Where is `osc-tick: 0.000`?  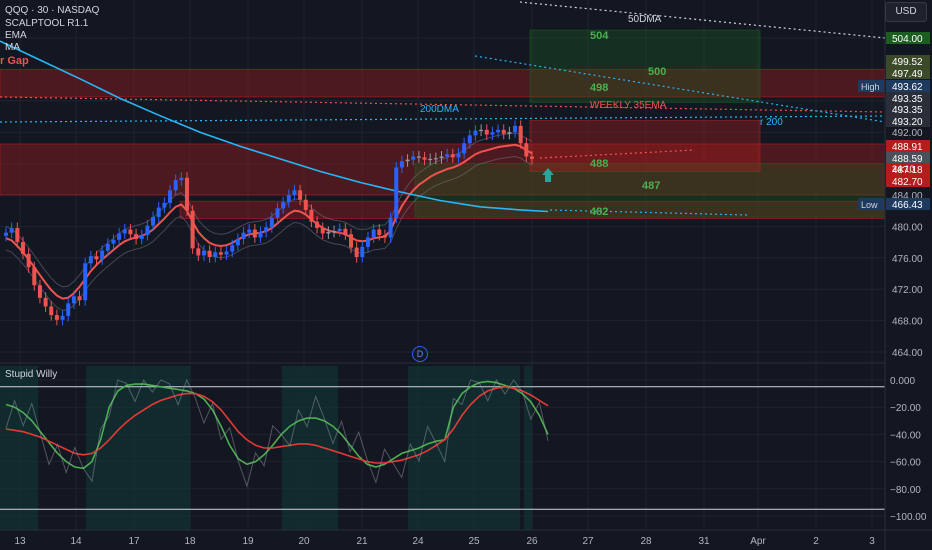 osc-tick: 0.000 is located at coordinates (902, 381).